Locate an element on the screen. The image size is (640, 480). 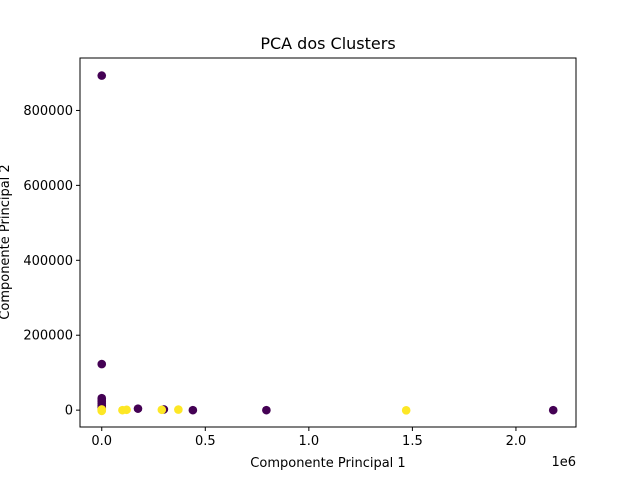
y-tick-label: 600000 is located at coordinates (48, 186).